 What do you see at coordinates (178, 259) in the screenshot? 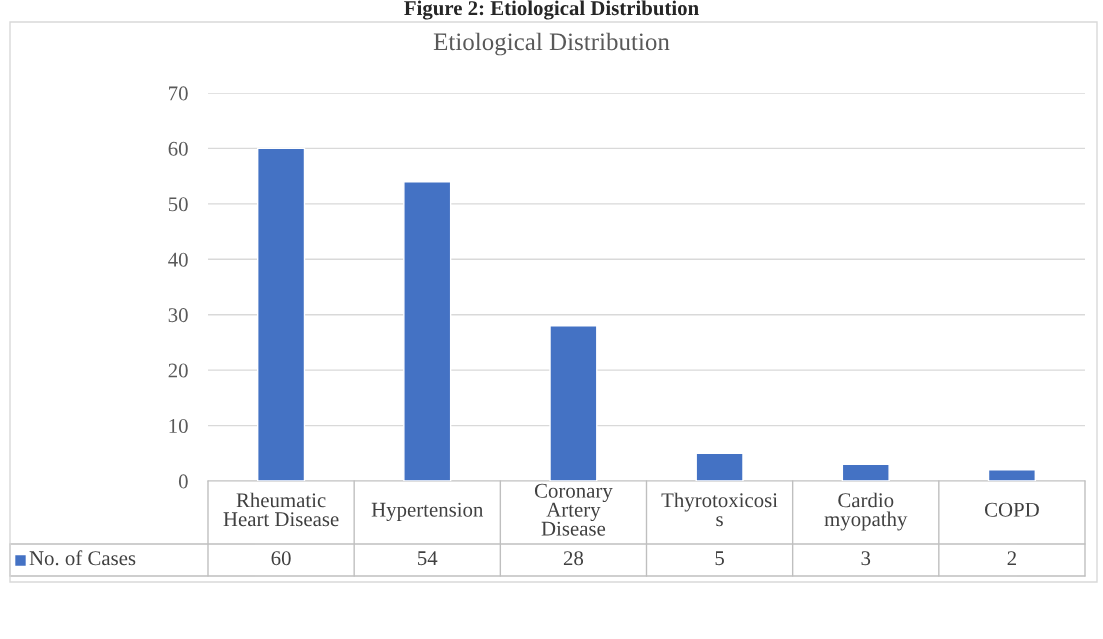
I see `y-tick-label: 40` at bounding box center [178, 259].